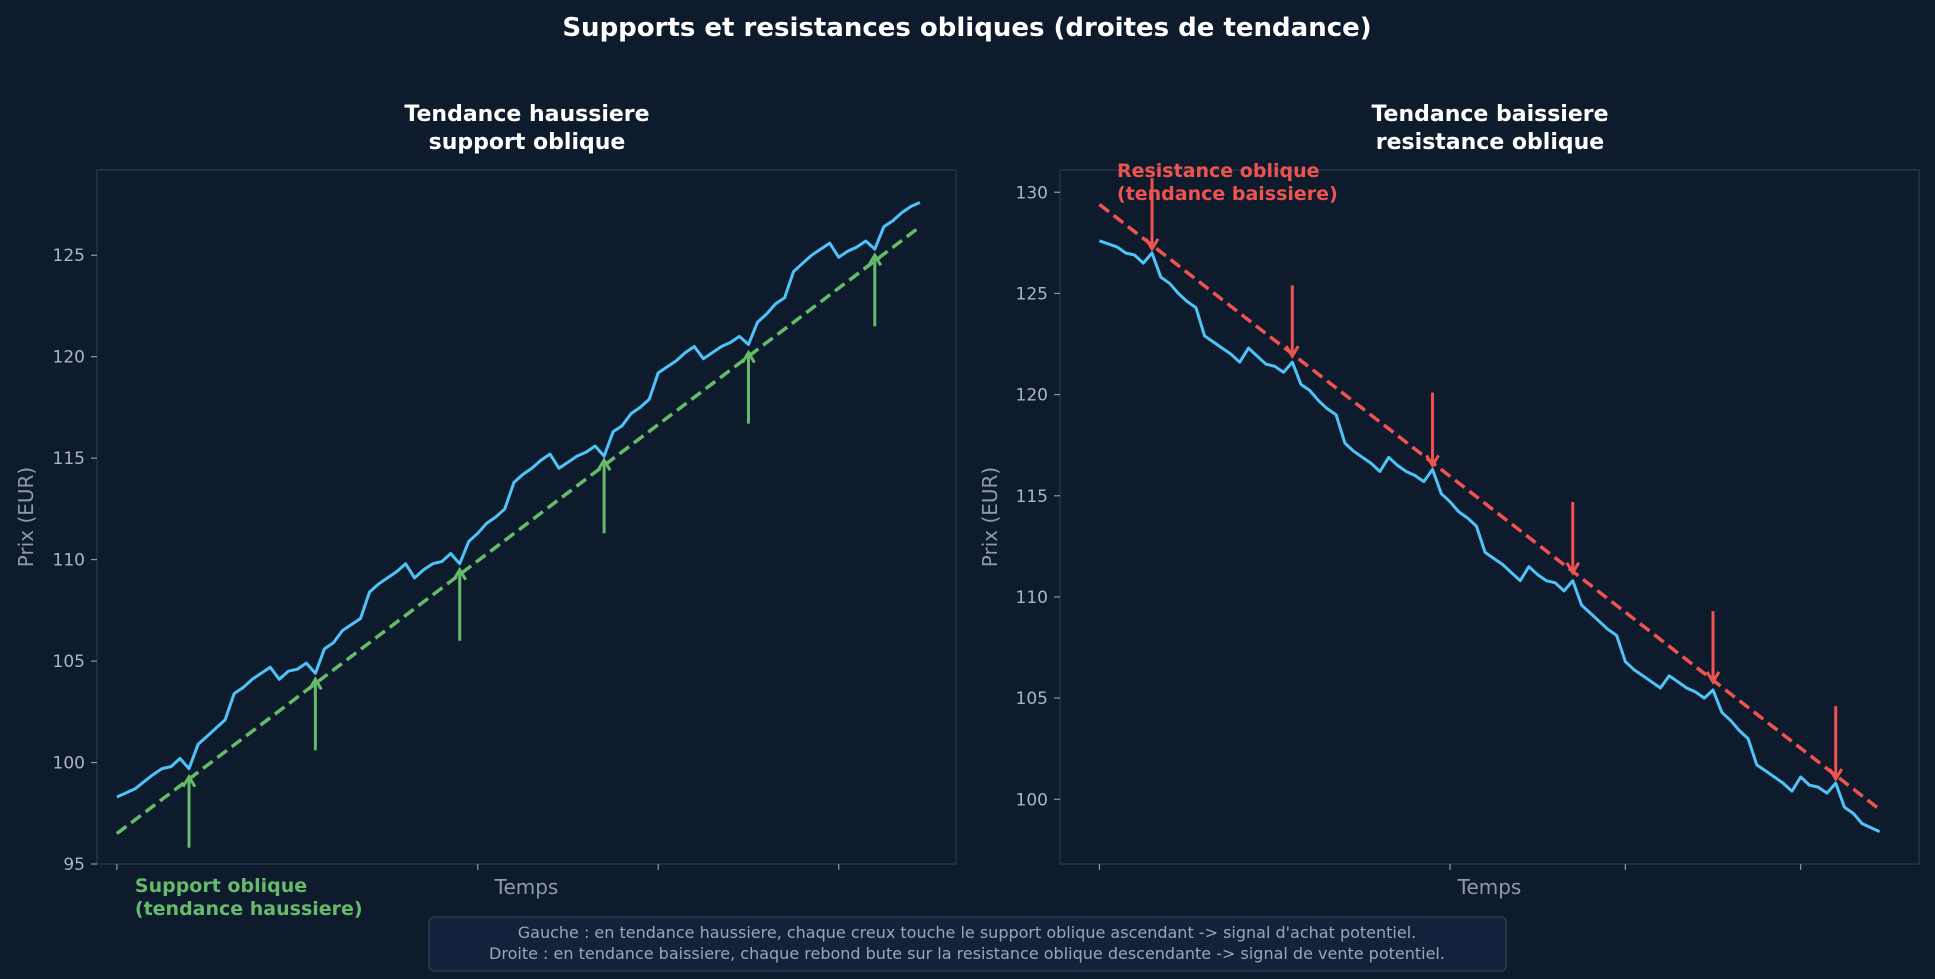  I want to click on resistance-annotation-line: (tendance baissiere), so click(1227, 194).